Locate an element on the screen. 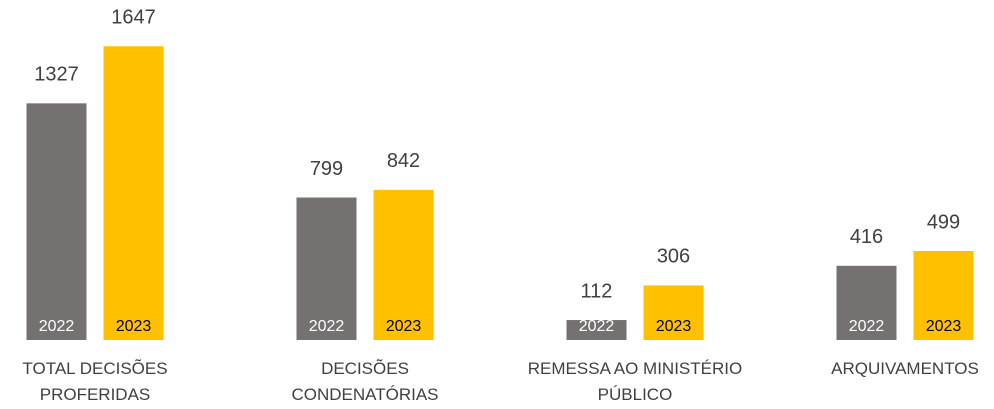 This screenshot has height=409, width=994. data-label: 499 is located at coordinates (943, 222).